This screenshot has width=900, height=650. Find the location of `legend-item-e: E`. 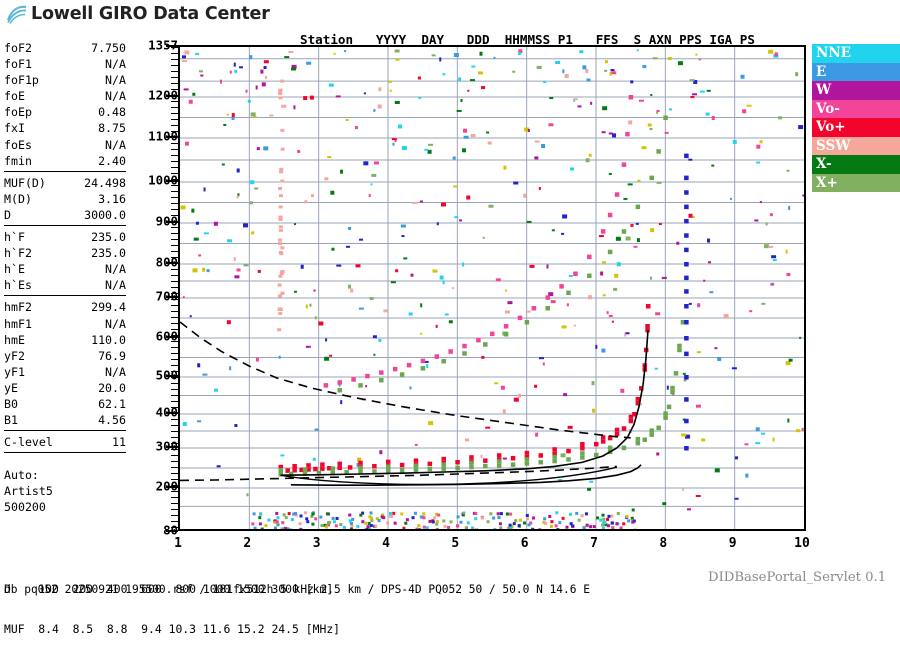

legend-item-e: E is located at coordinates (856, 72).